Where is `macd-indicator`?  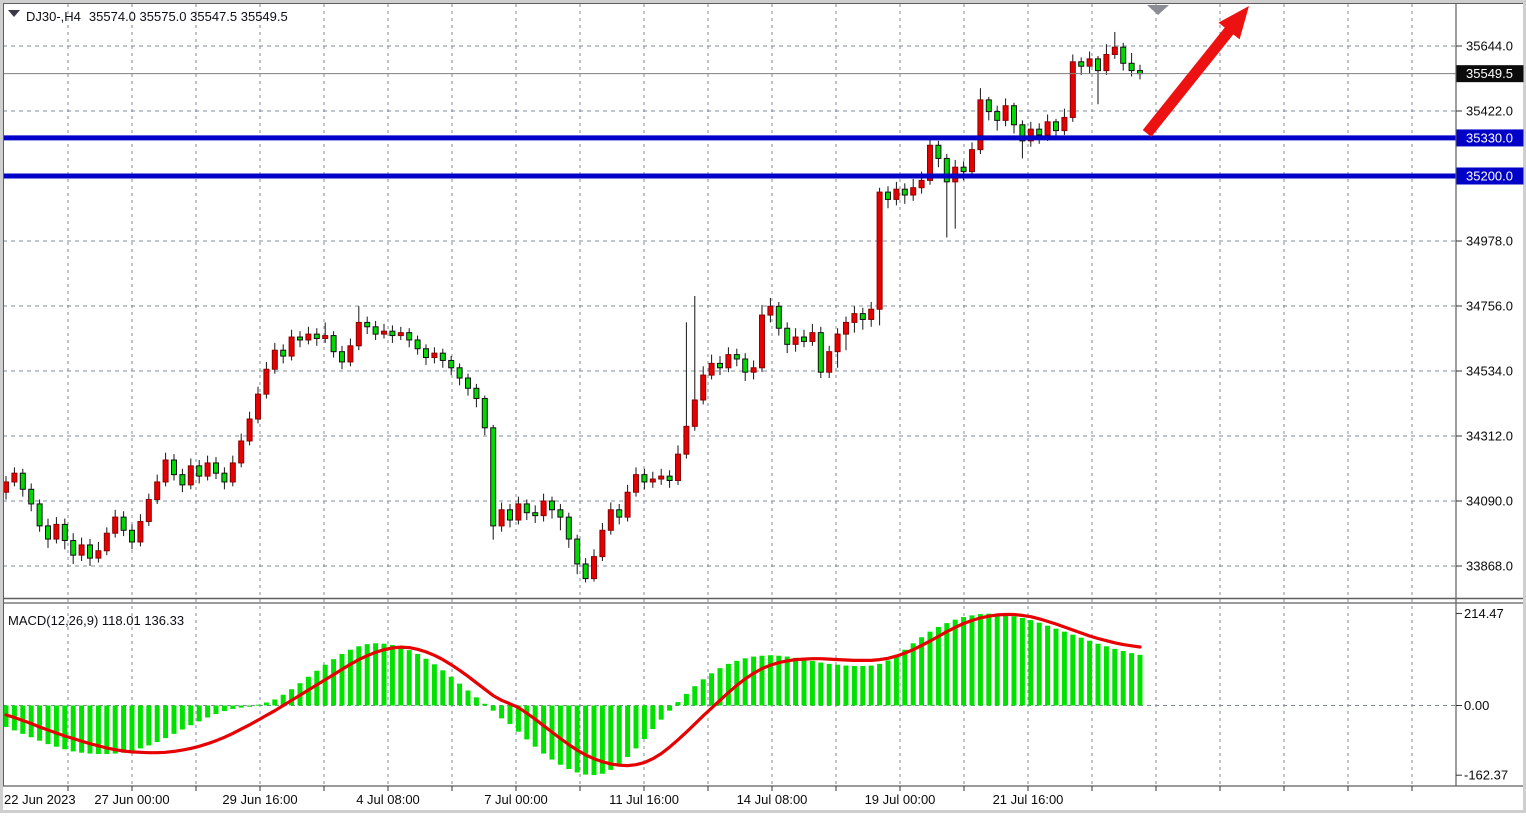
macd-indicator is located at coordinates (573, 694).